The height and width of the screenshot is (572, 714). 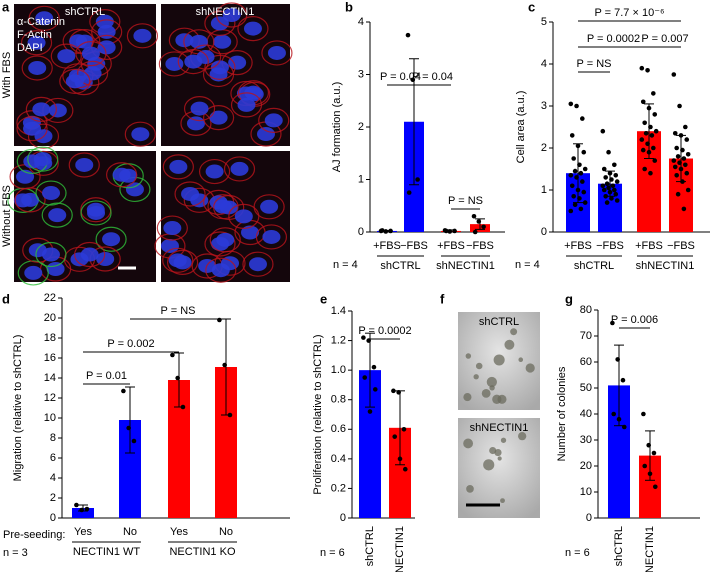 I want to click on n-label: n = 4, so click(x=527, y=265).